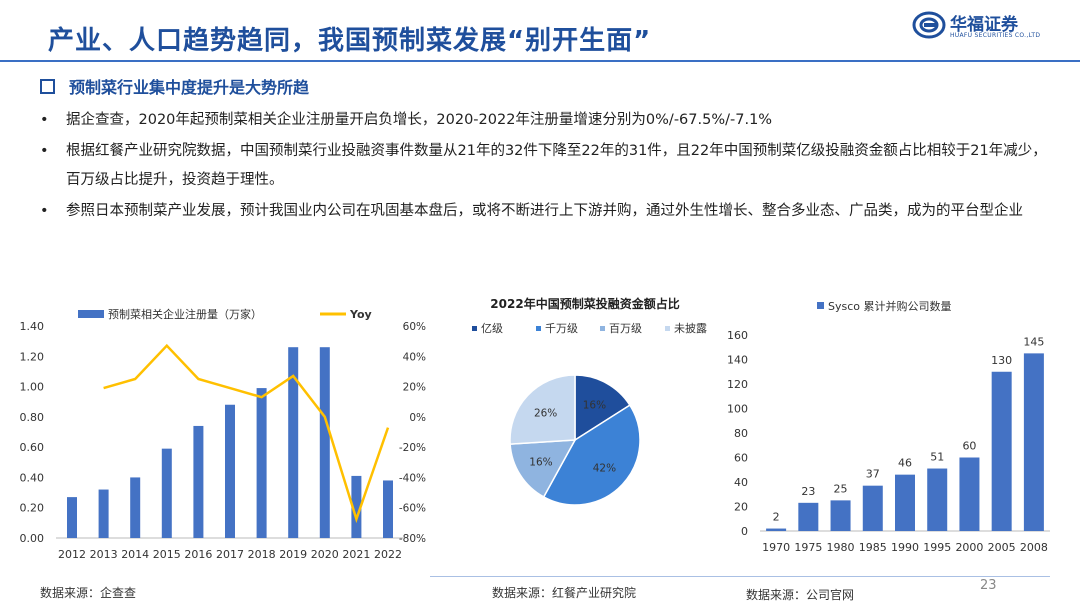 Image resolution: width=1080 pixels, height=607 pixels. I want to click on page-title: 产业、人口趋势趋同，我国预制菜发展“别开生面”, so click(350, 41).